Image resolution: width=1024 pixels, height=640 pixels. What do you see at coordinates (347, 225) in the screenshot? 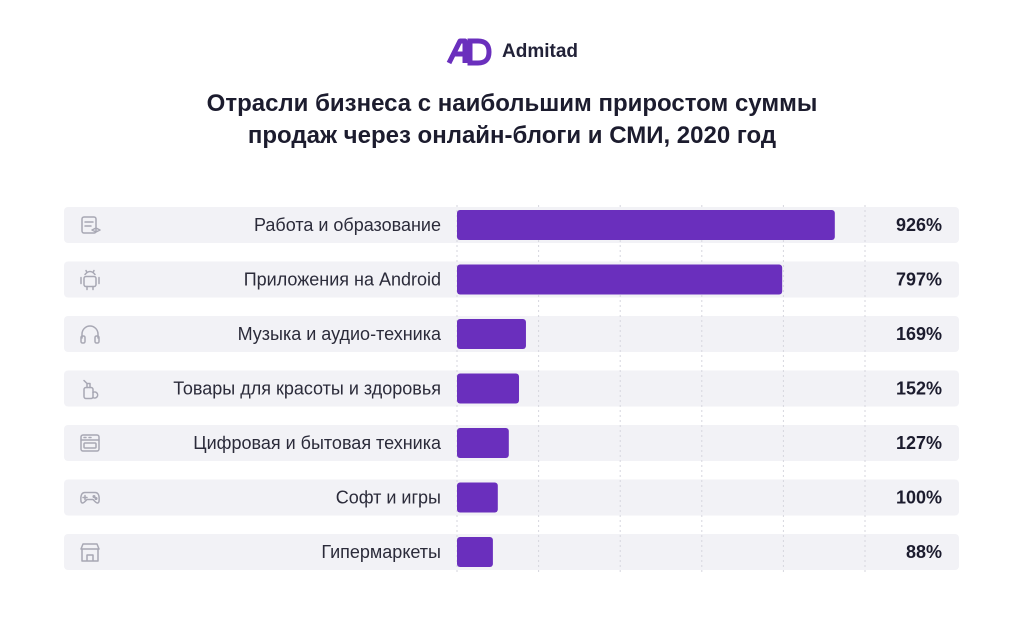
I see `category-label: Работа и образование` at bounding box center [347, 225].